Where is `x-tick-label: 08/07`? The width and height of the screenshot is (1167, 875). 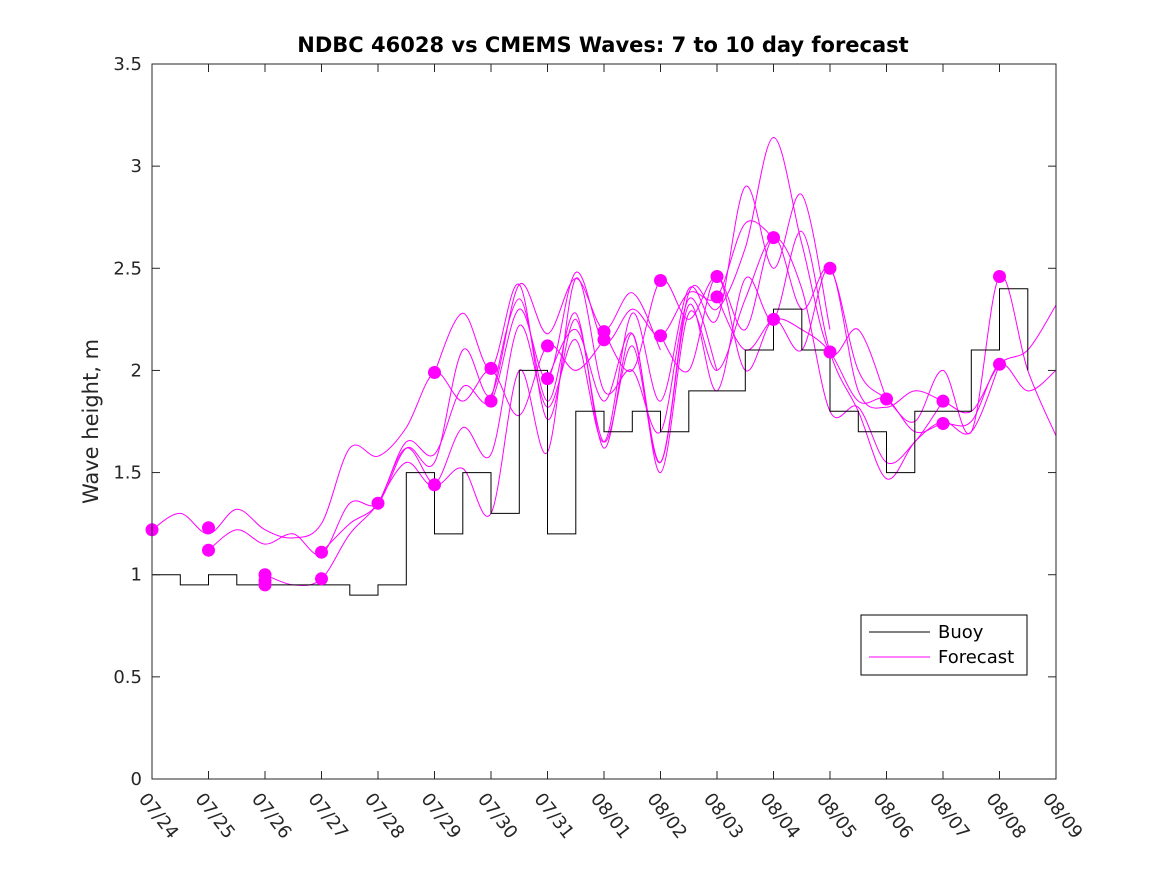 x-tick-label: 08/07 is located at coordinates (949, 816).